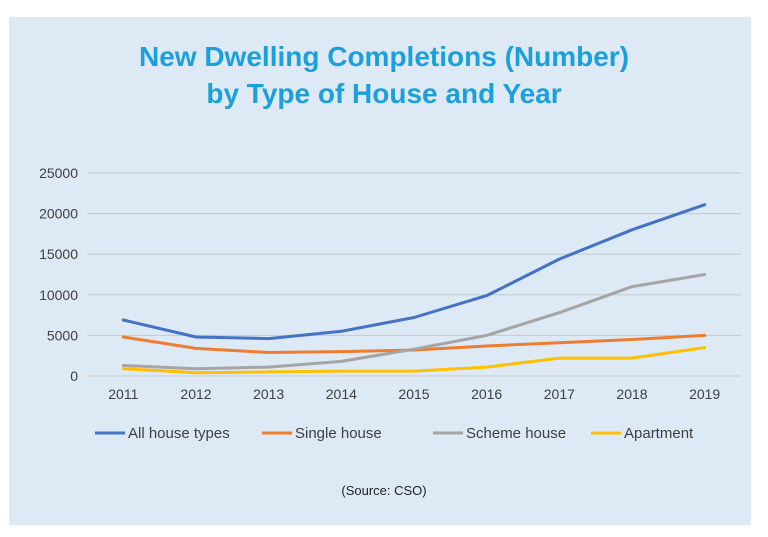 The height and width of the screenshot is (537, 768). Describe the element at coordinates (414, 360) in the screenshot. I see `series-line-apartment` at that location.